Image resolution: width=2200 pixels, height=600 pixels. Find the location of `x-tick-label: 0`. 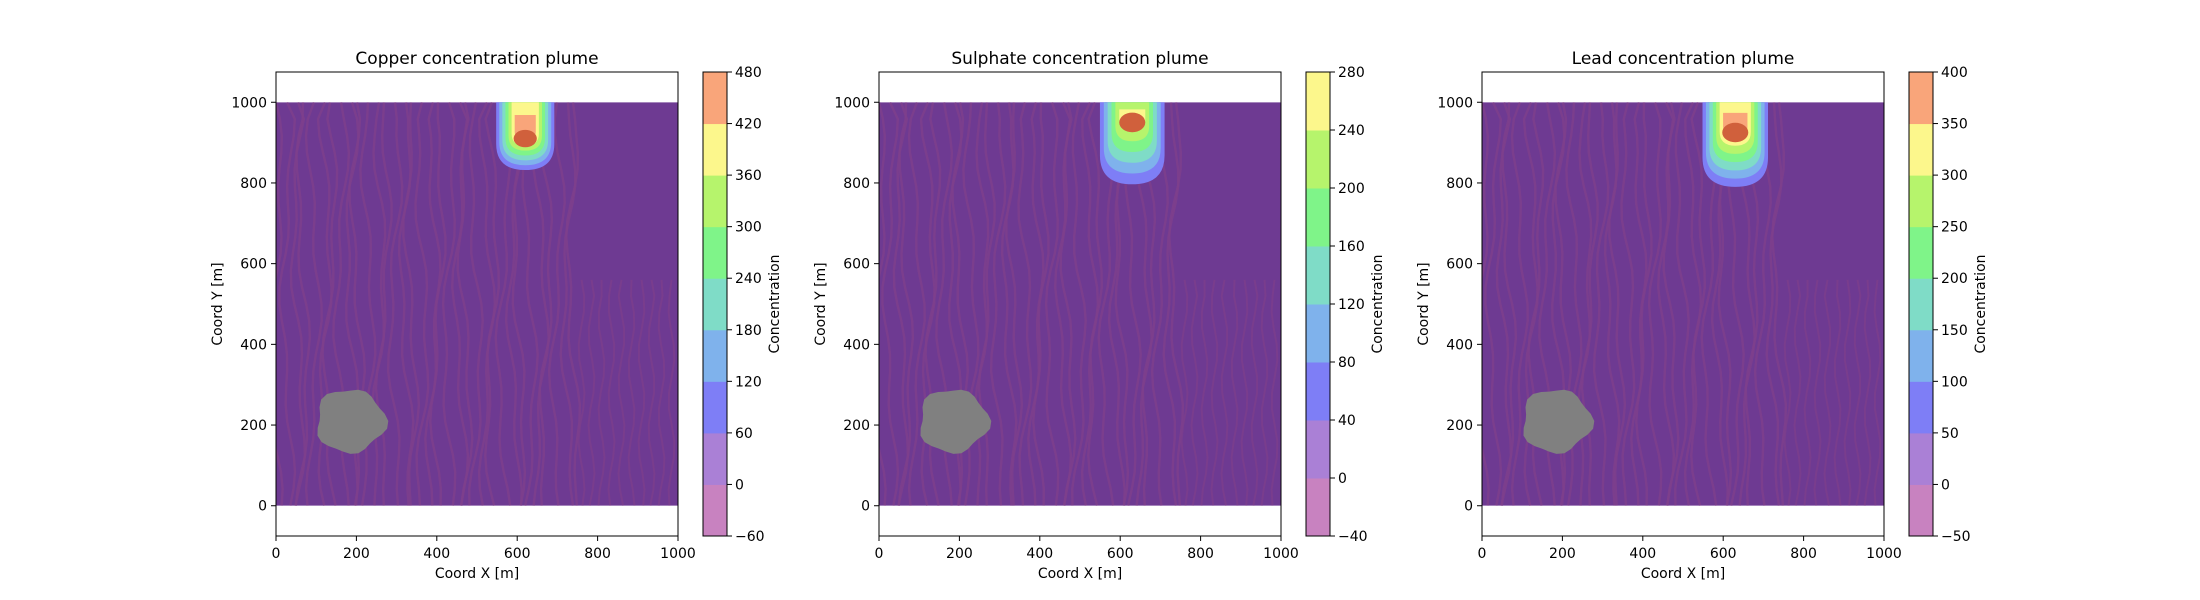

x-tick-label: 0 is located at coordinates (879, 554).